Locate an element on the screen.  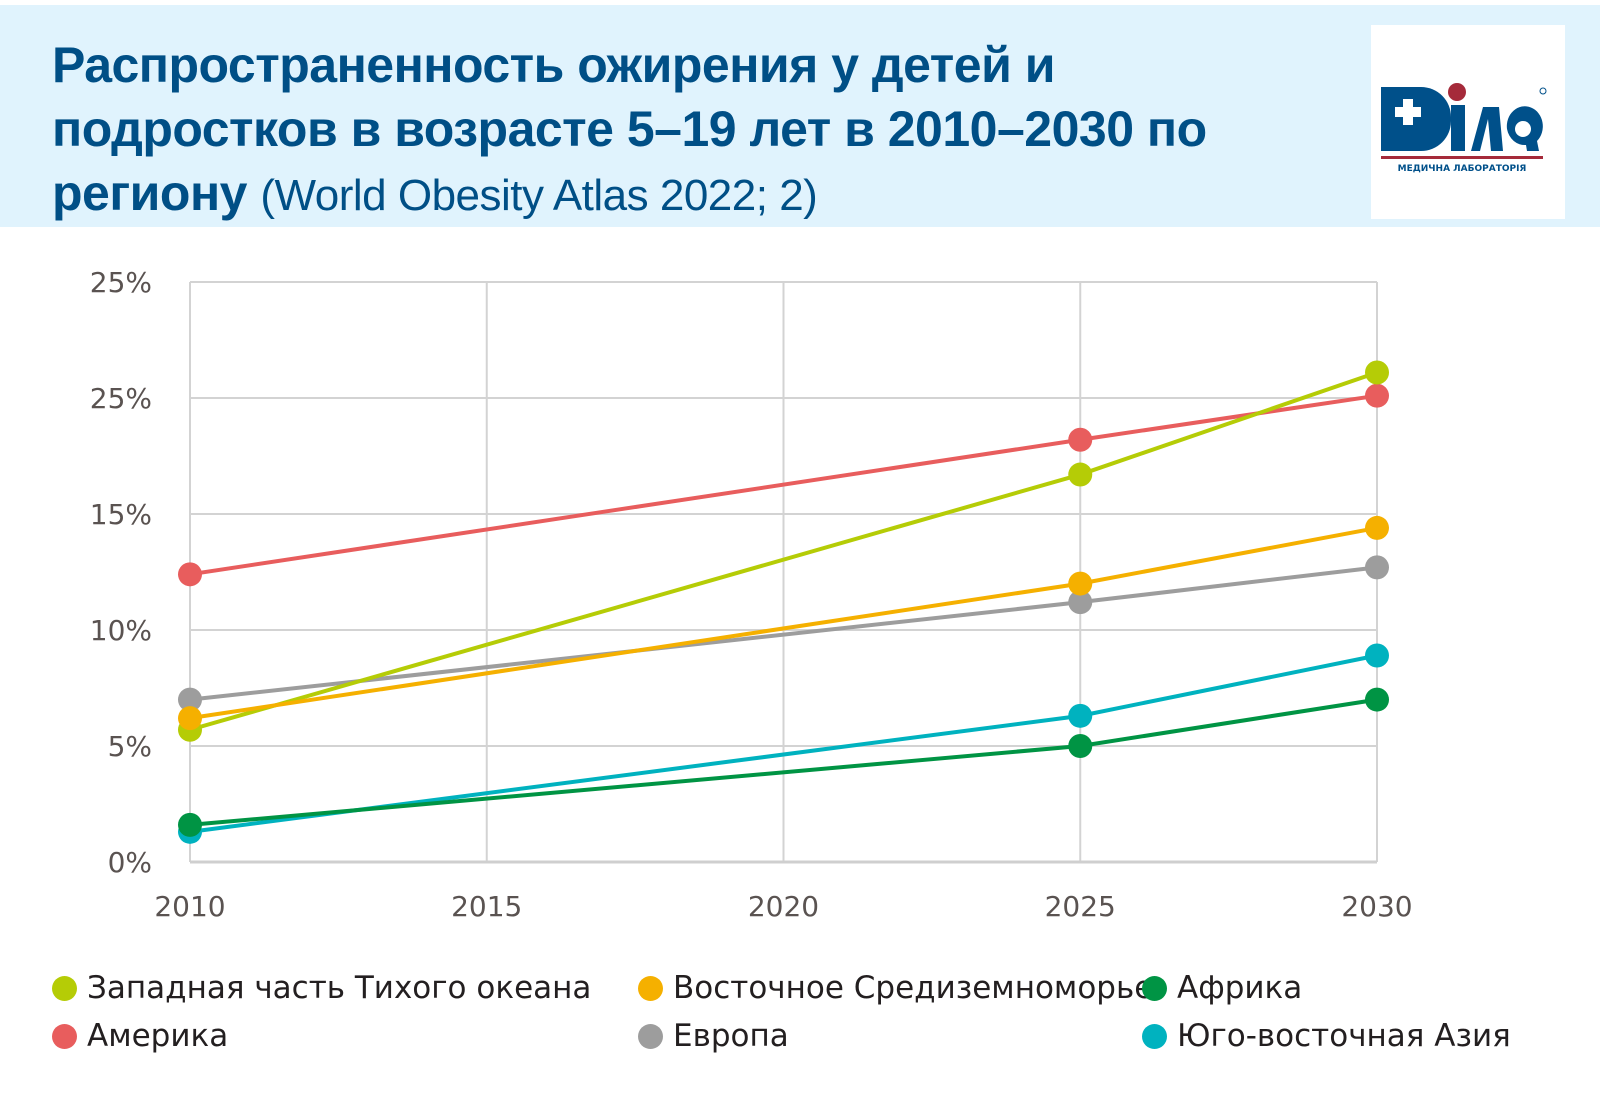
legend-item: Европа is located at coordinates (713, 1036).